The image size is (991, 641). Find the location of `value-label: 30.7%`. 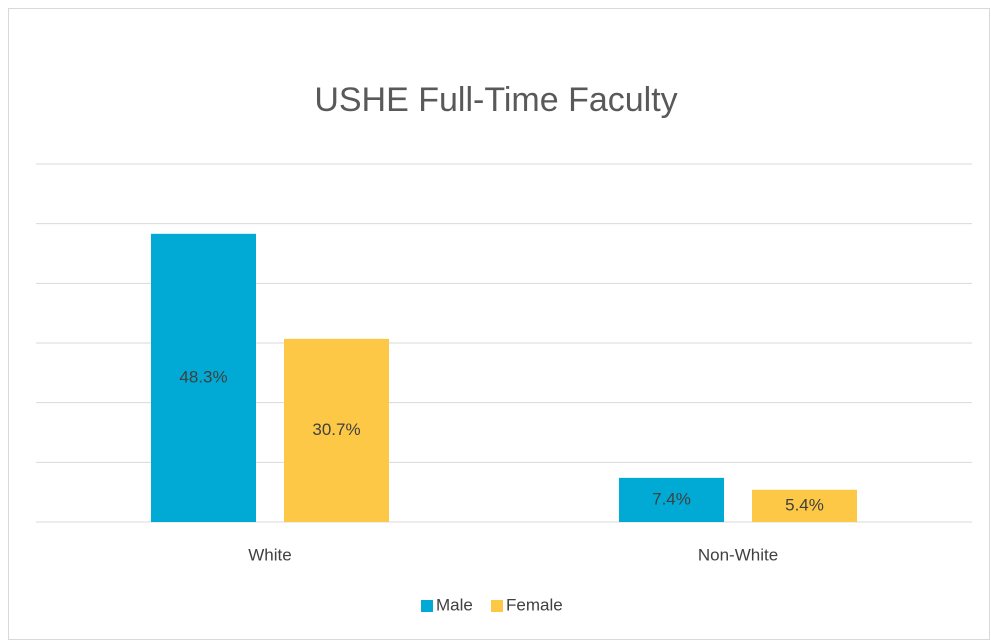

value-label: 30.7% is located at coordinates (336, 429).